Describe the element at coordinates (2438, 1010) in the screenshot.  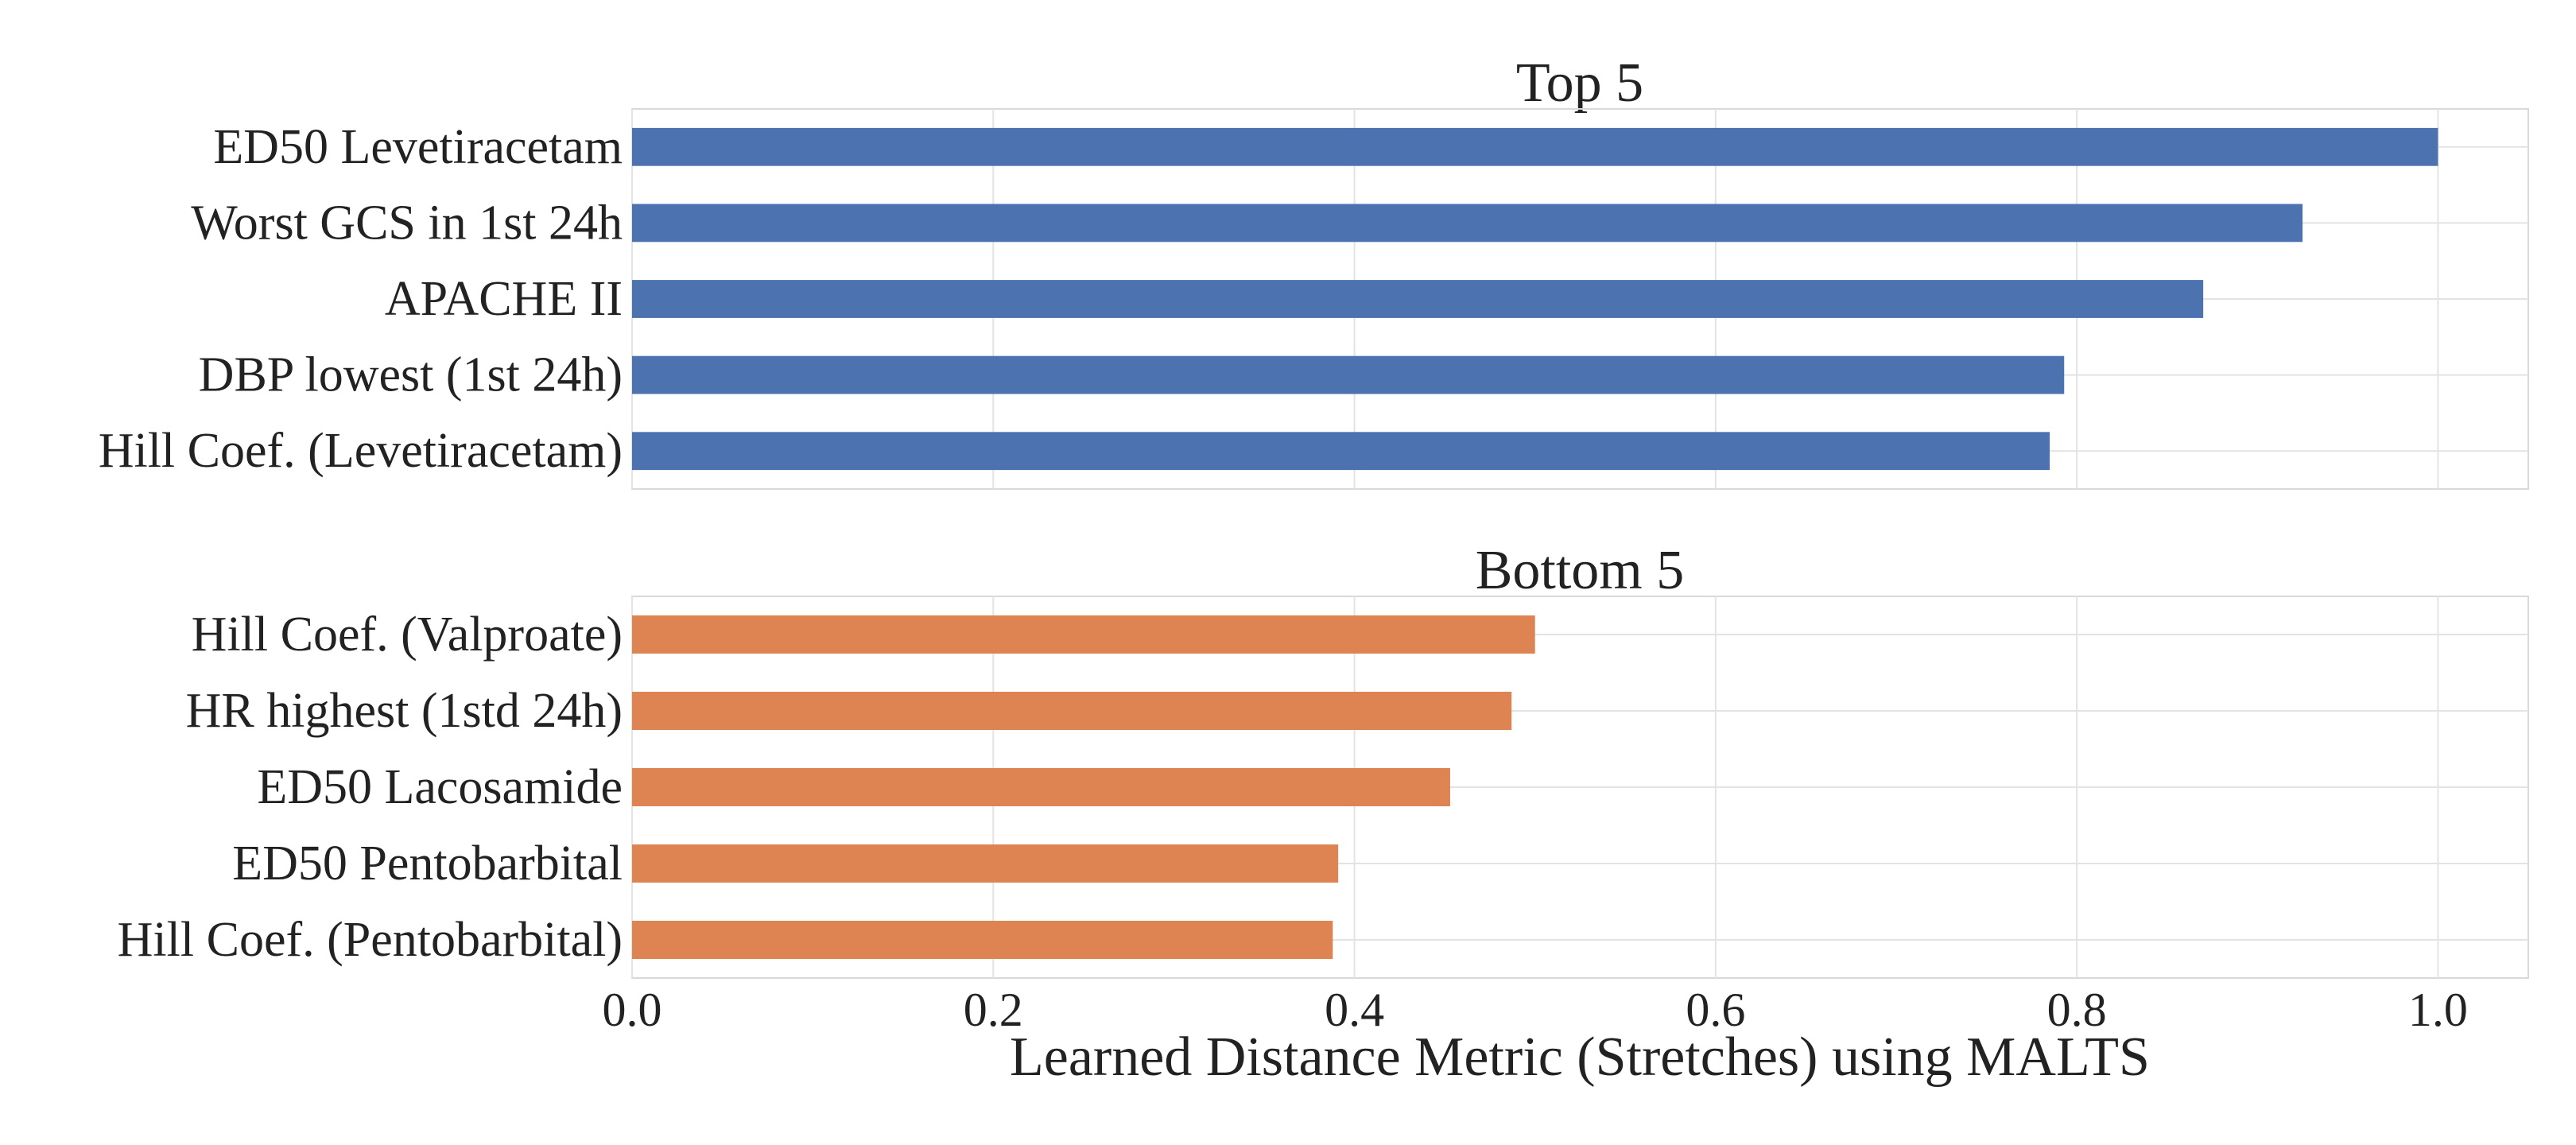
I see `x-tick-label: 1.0` at that location.